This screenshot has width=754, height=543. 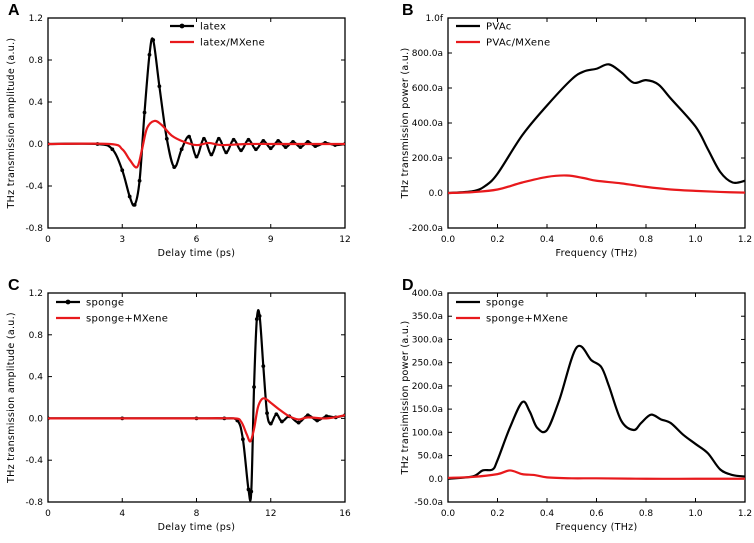 I want to click on y-tick-label: 600.0a, so click(x=427, y=89).